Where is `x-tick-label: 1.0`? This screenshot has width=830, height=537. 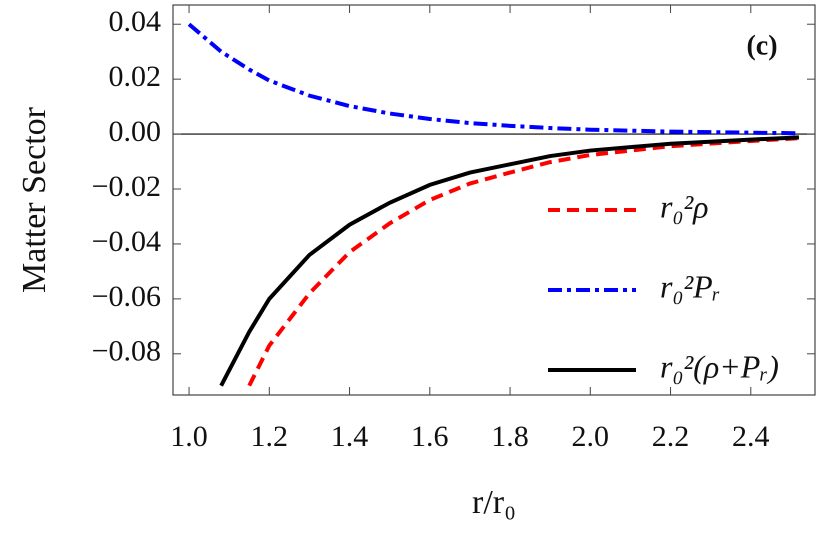 x-tick-label: 1.0 is located at coordinates (189, 436).